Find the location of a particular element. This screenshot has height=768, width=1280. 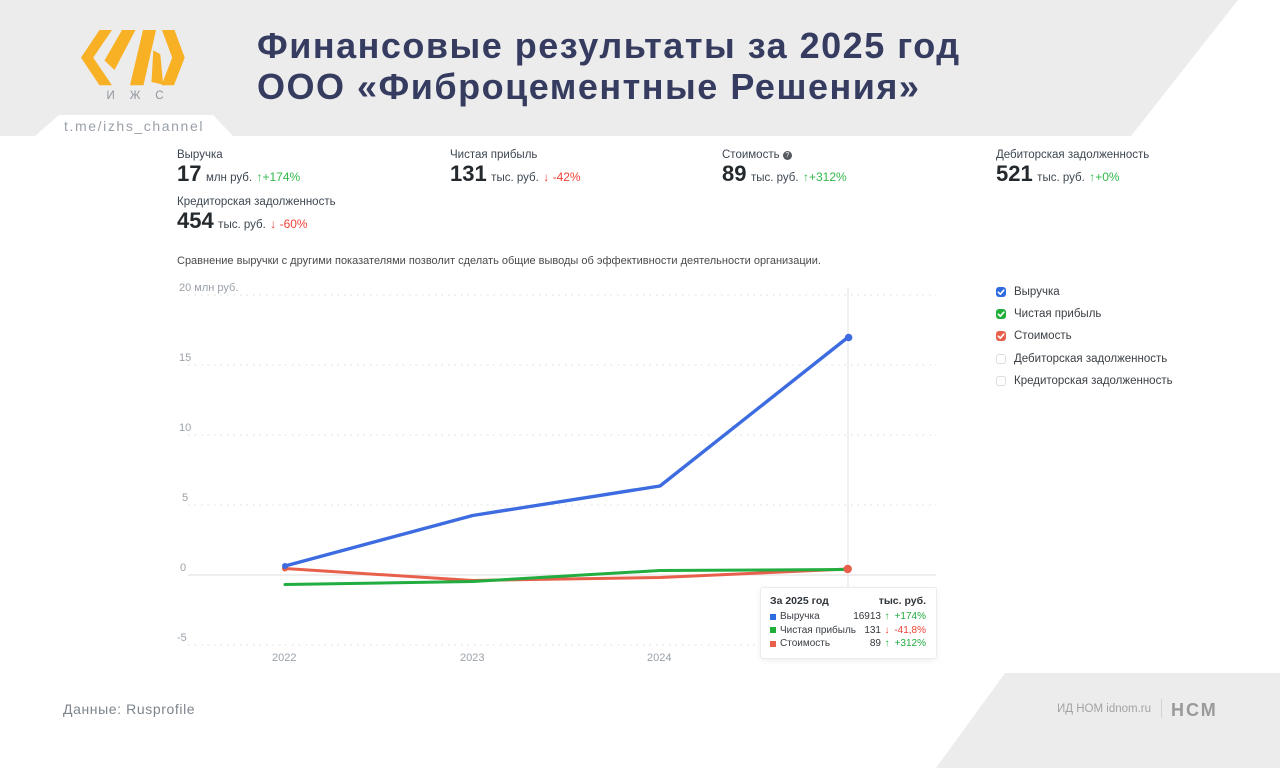

svg-text: 20 млн руб. is located at coordinates (208, 288).